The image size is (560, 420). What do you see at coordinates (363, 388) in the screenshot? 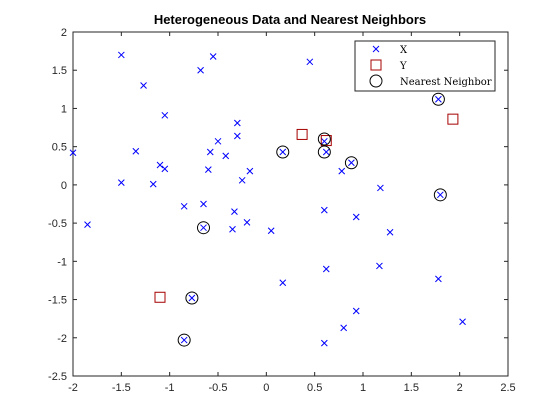
I see `x-tick-label: 1` at bounding box center [363, 388].